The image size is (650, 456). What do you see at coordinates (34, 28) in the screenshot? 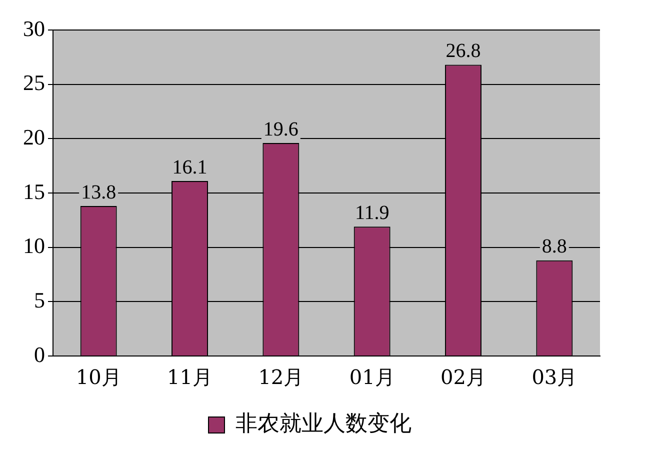
I see `y-tick-label: 30` at bounding box center [34, 28].